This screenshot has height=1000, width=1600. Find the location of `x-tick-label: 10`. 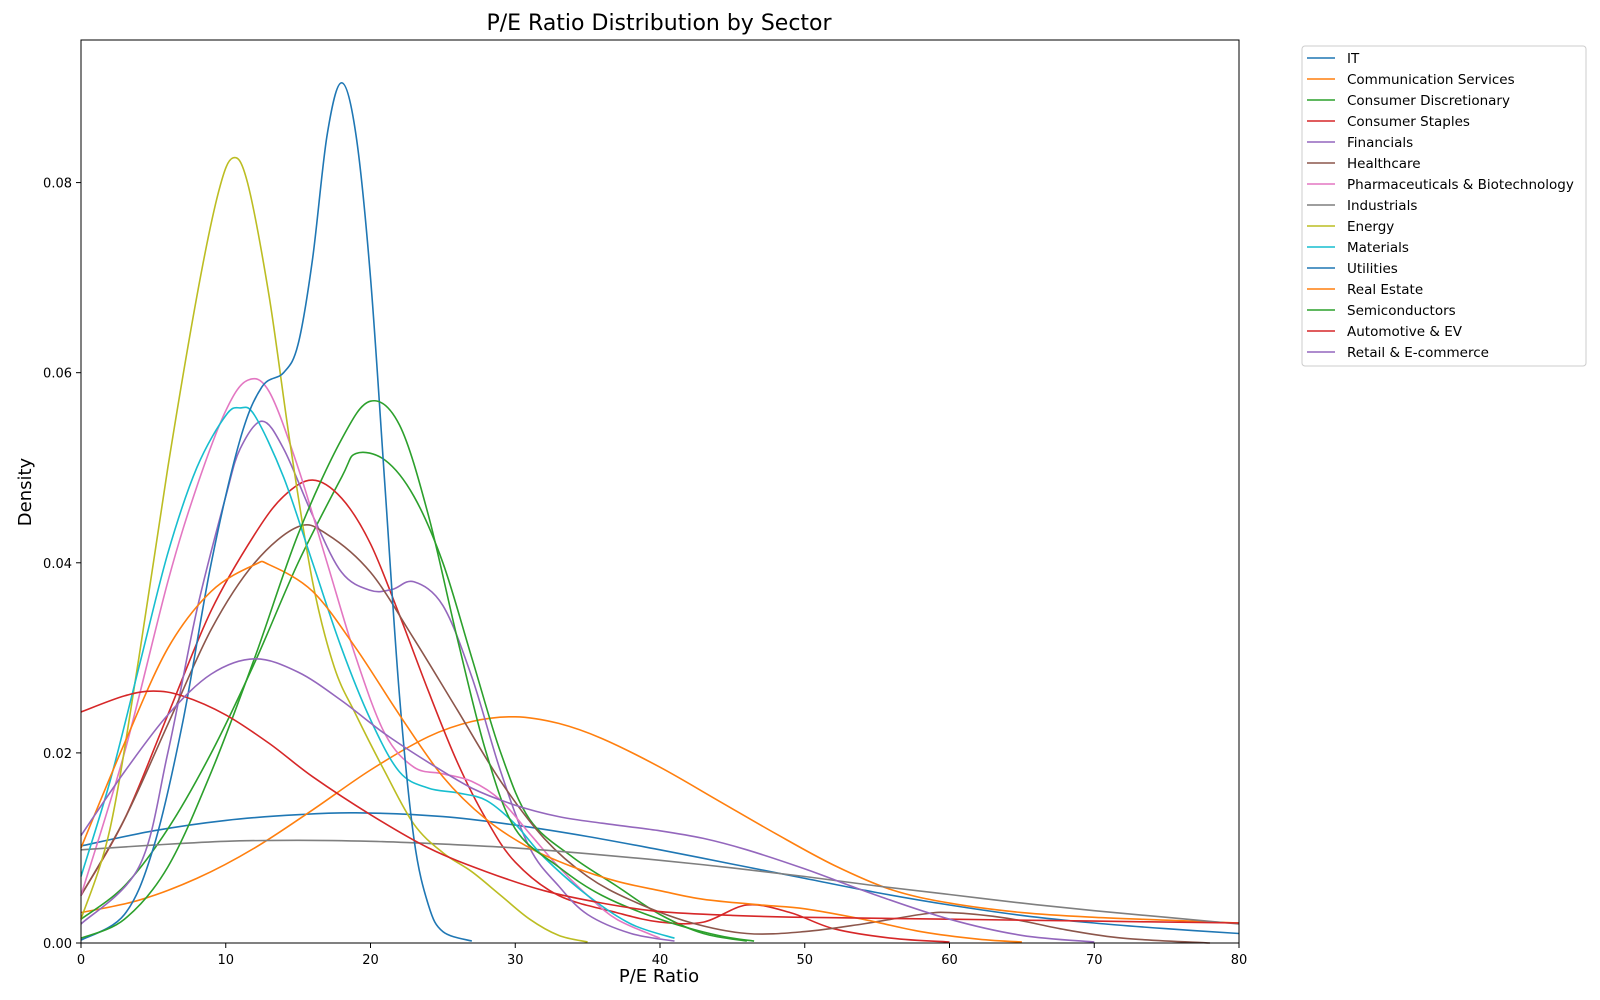

x-tick-label: 10 is located at coordinates (225, 960).